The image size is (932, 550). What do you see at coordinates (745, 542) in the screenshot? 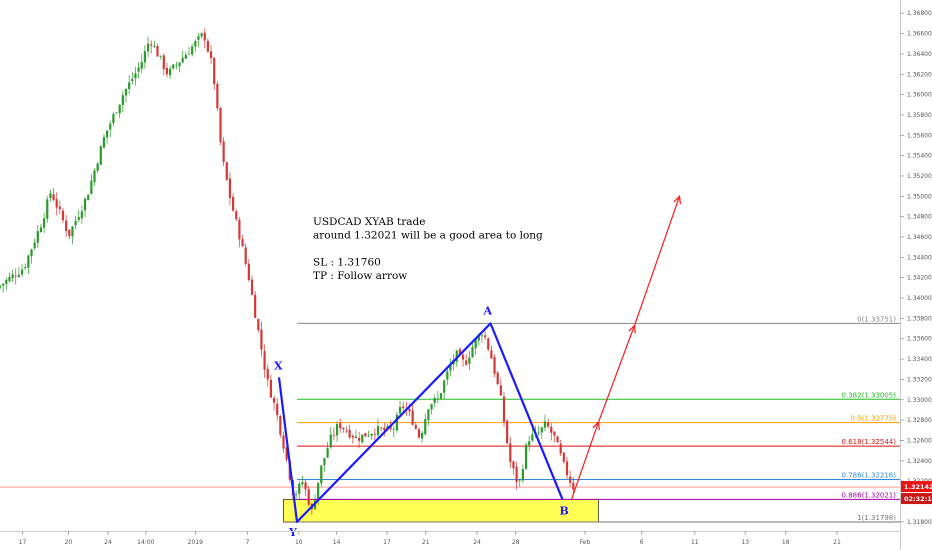
I see `time-tick-label: 13` at bounding box center [745, 542].